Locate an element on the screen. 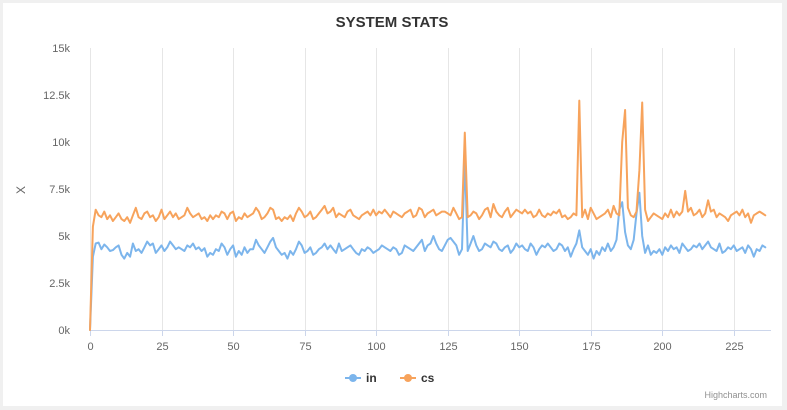  y-tick-label: 0k is located at coordinates (64, 331).